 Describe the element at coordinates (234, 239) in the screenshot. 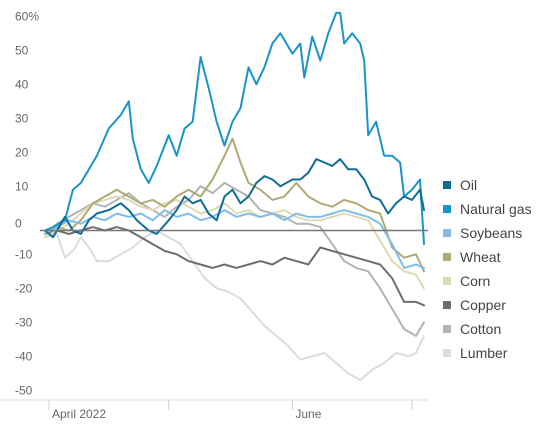

I see `series-line-soybeans` at that location.